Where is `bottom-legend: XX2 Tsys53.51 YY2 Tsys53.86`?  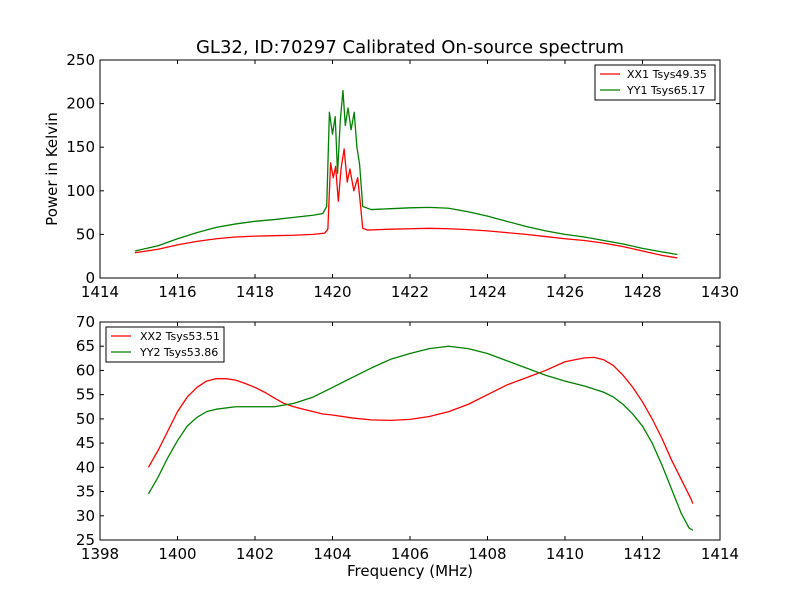
bottom-legend: XX2 Tsys53.51 YY2 Tsys53.86 is located at coordinates (165, 344).